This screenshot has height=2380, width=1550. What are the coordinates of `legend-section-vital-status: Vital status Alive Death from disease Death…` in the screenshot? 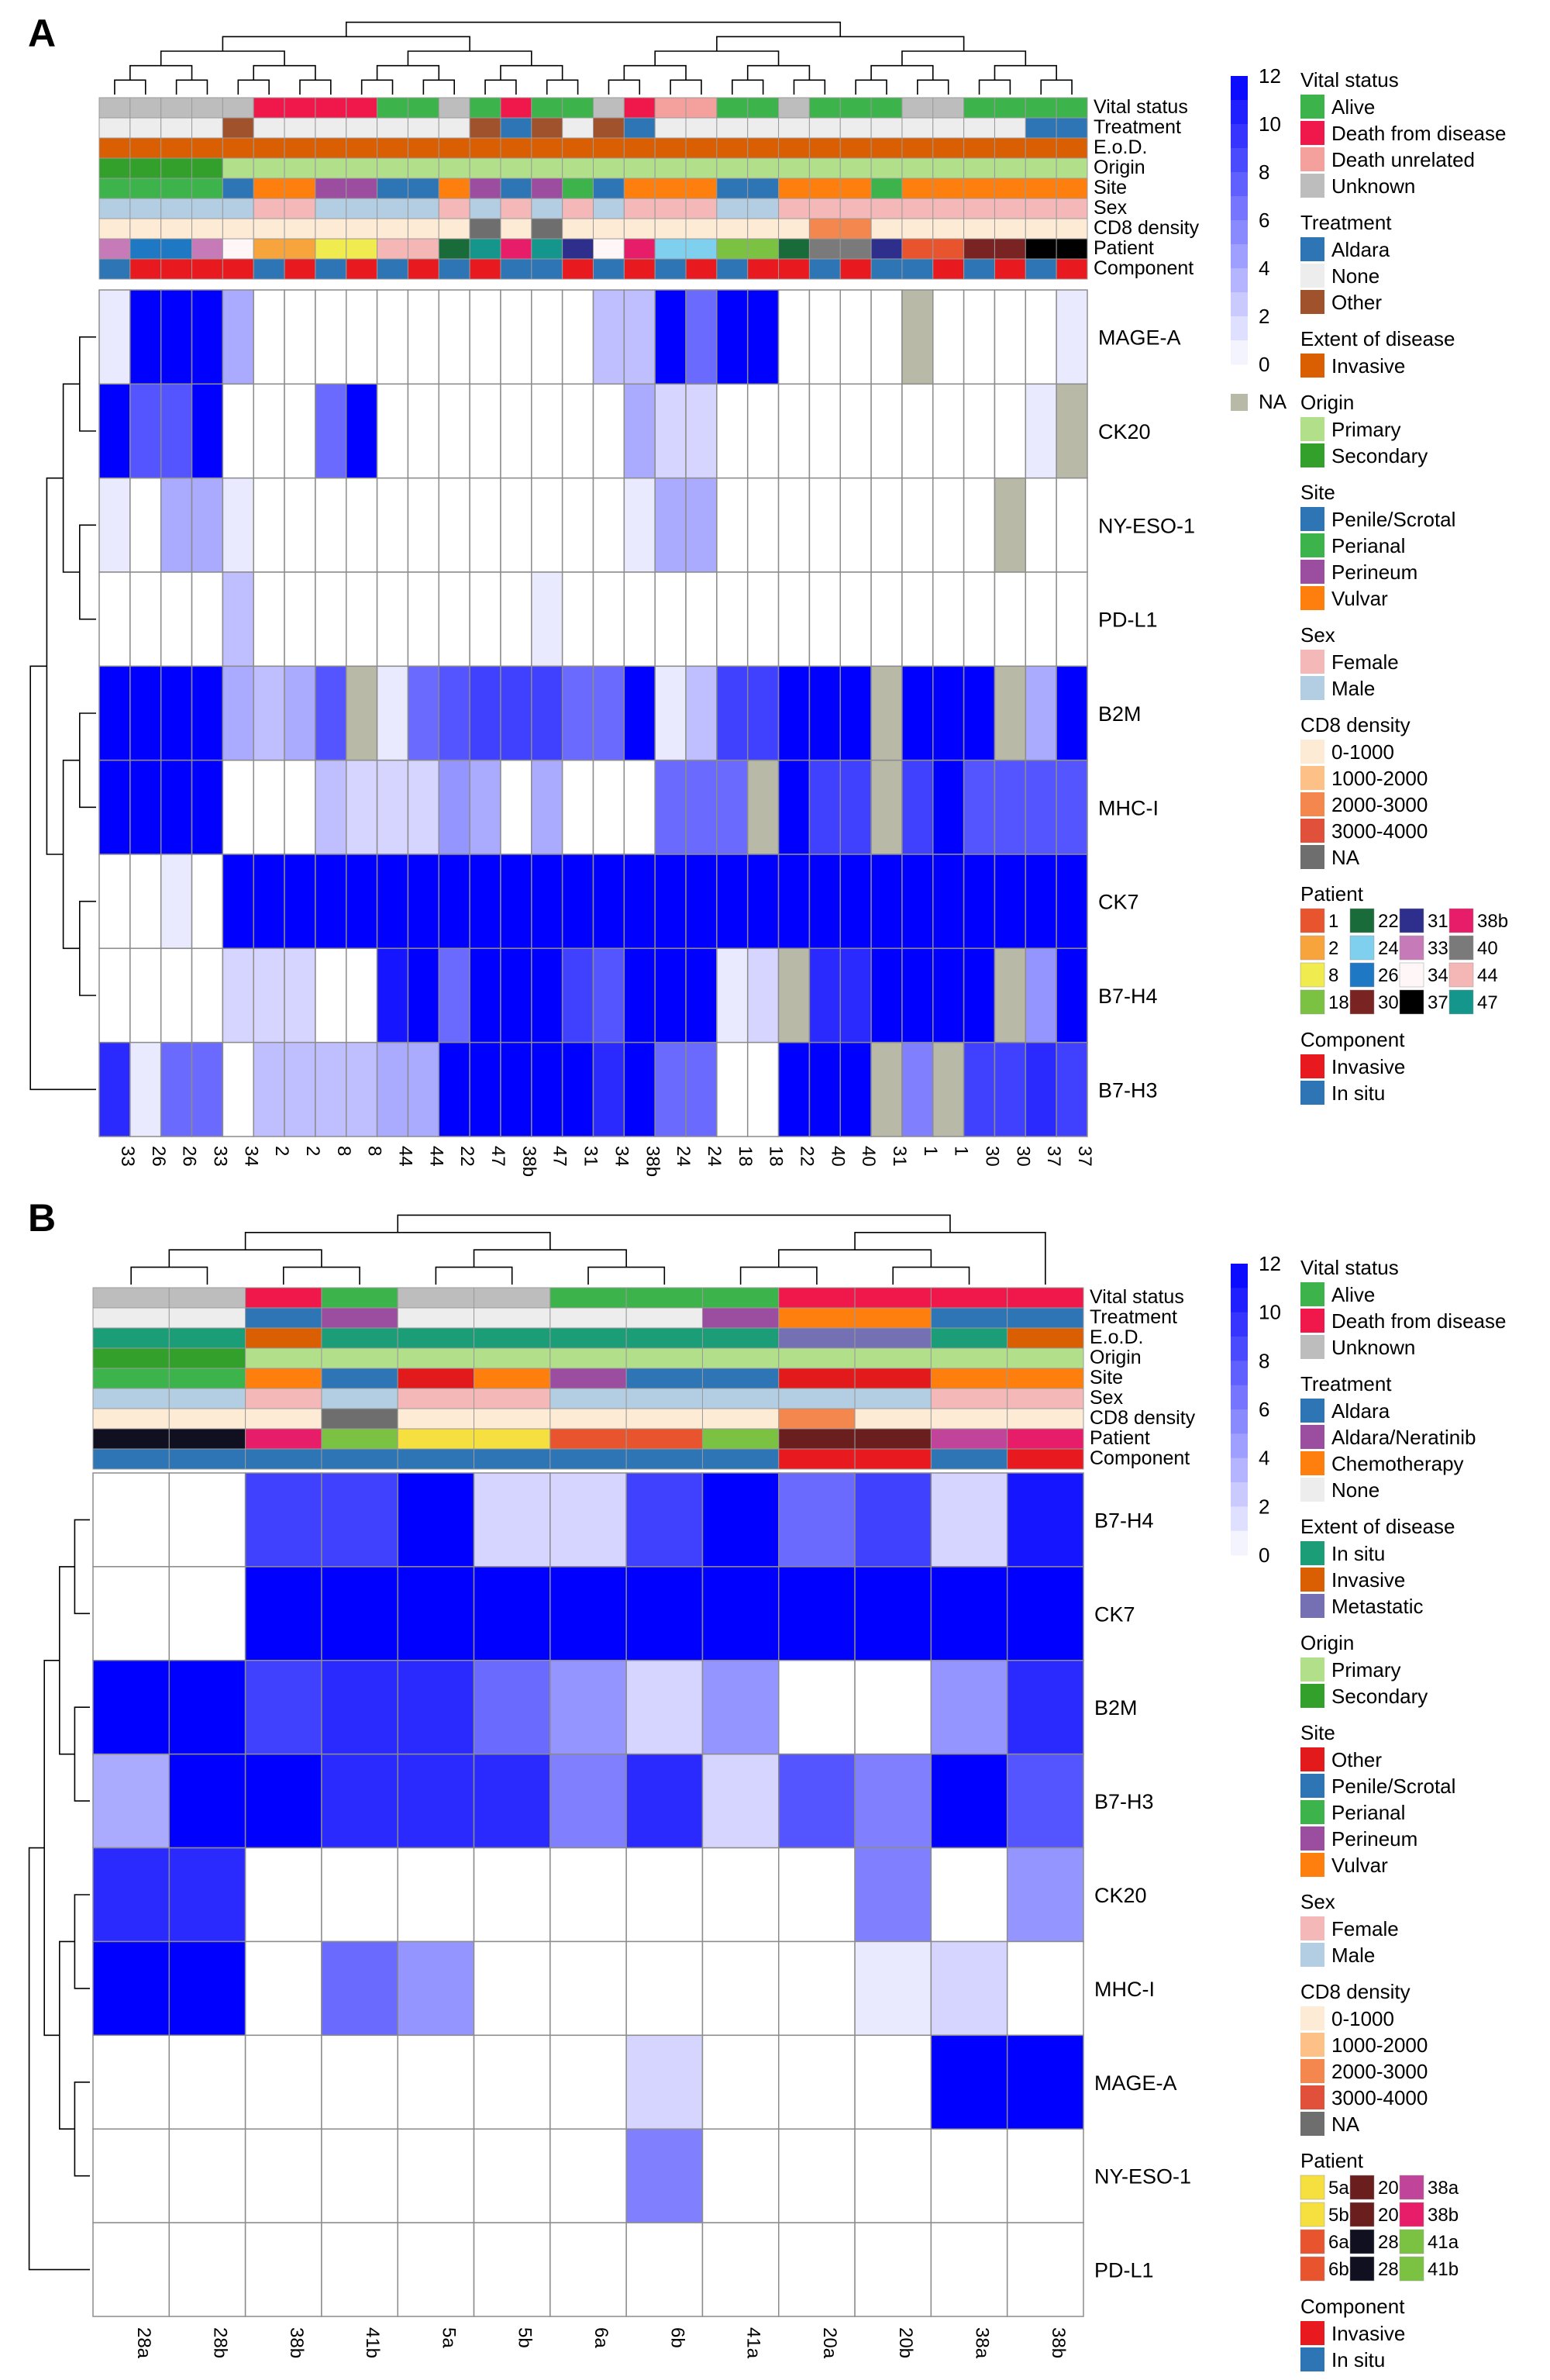 It's located at (1403, 133).